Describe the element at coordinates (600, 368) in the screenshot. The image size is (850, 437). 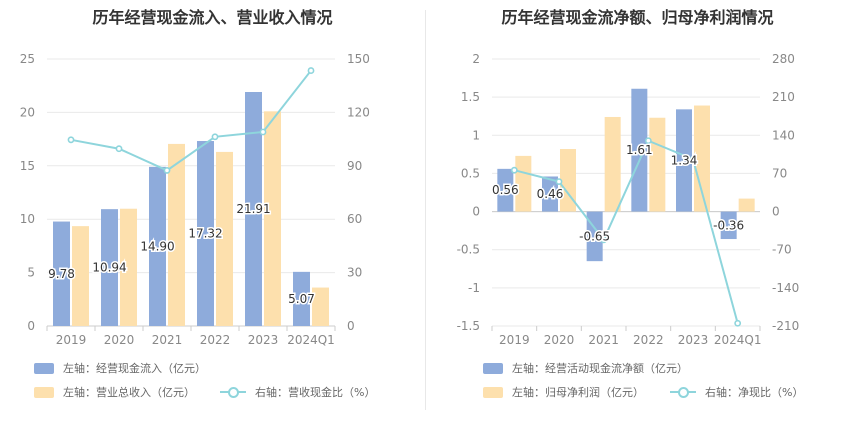
I see `legend-label: 左轴：经营活动现金流净额（亿元）` at that location.